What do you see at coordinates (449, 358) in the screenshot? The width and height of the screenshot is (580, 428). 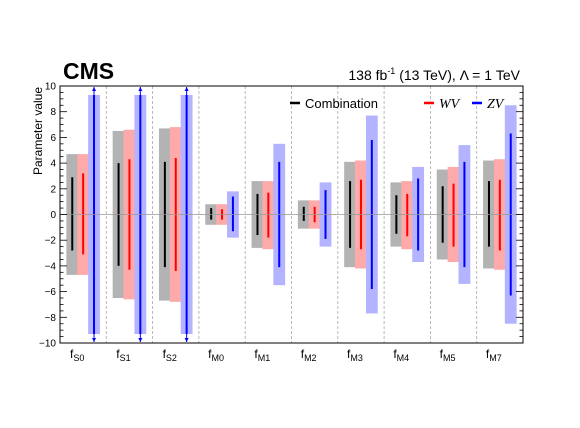 I see `category-subscript: M5` at bounding box center [449, 358].